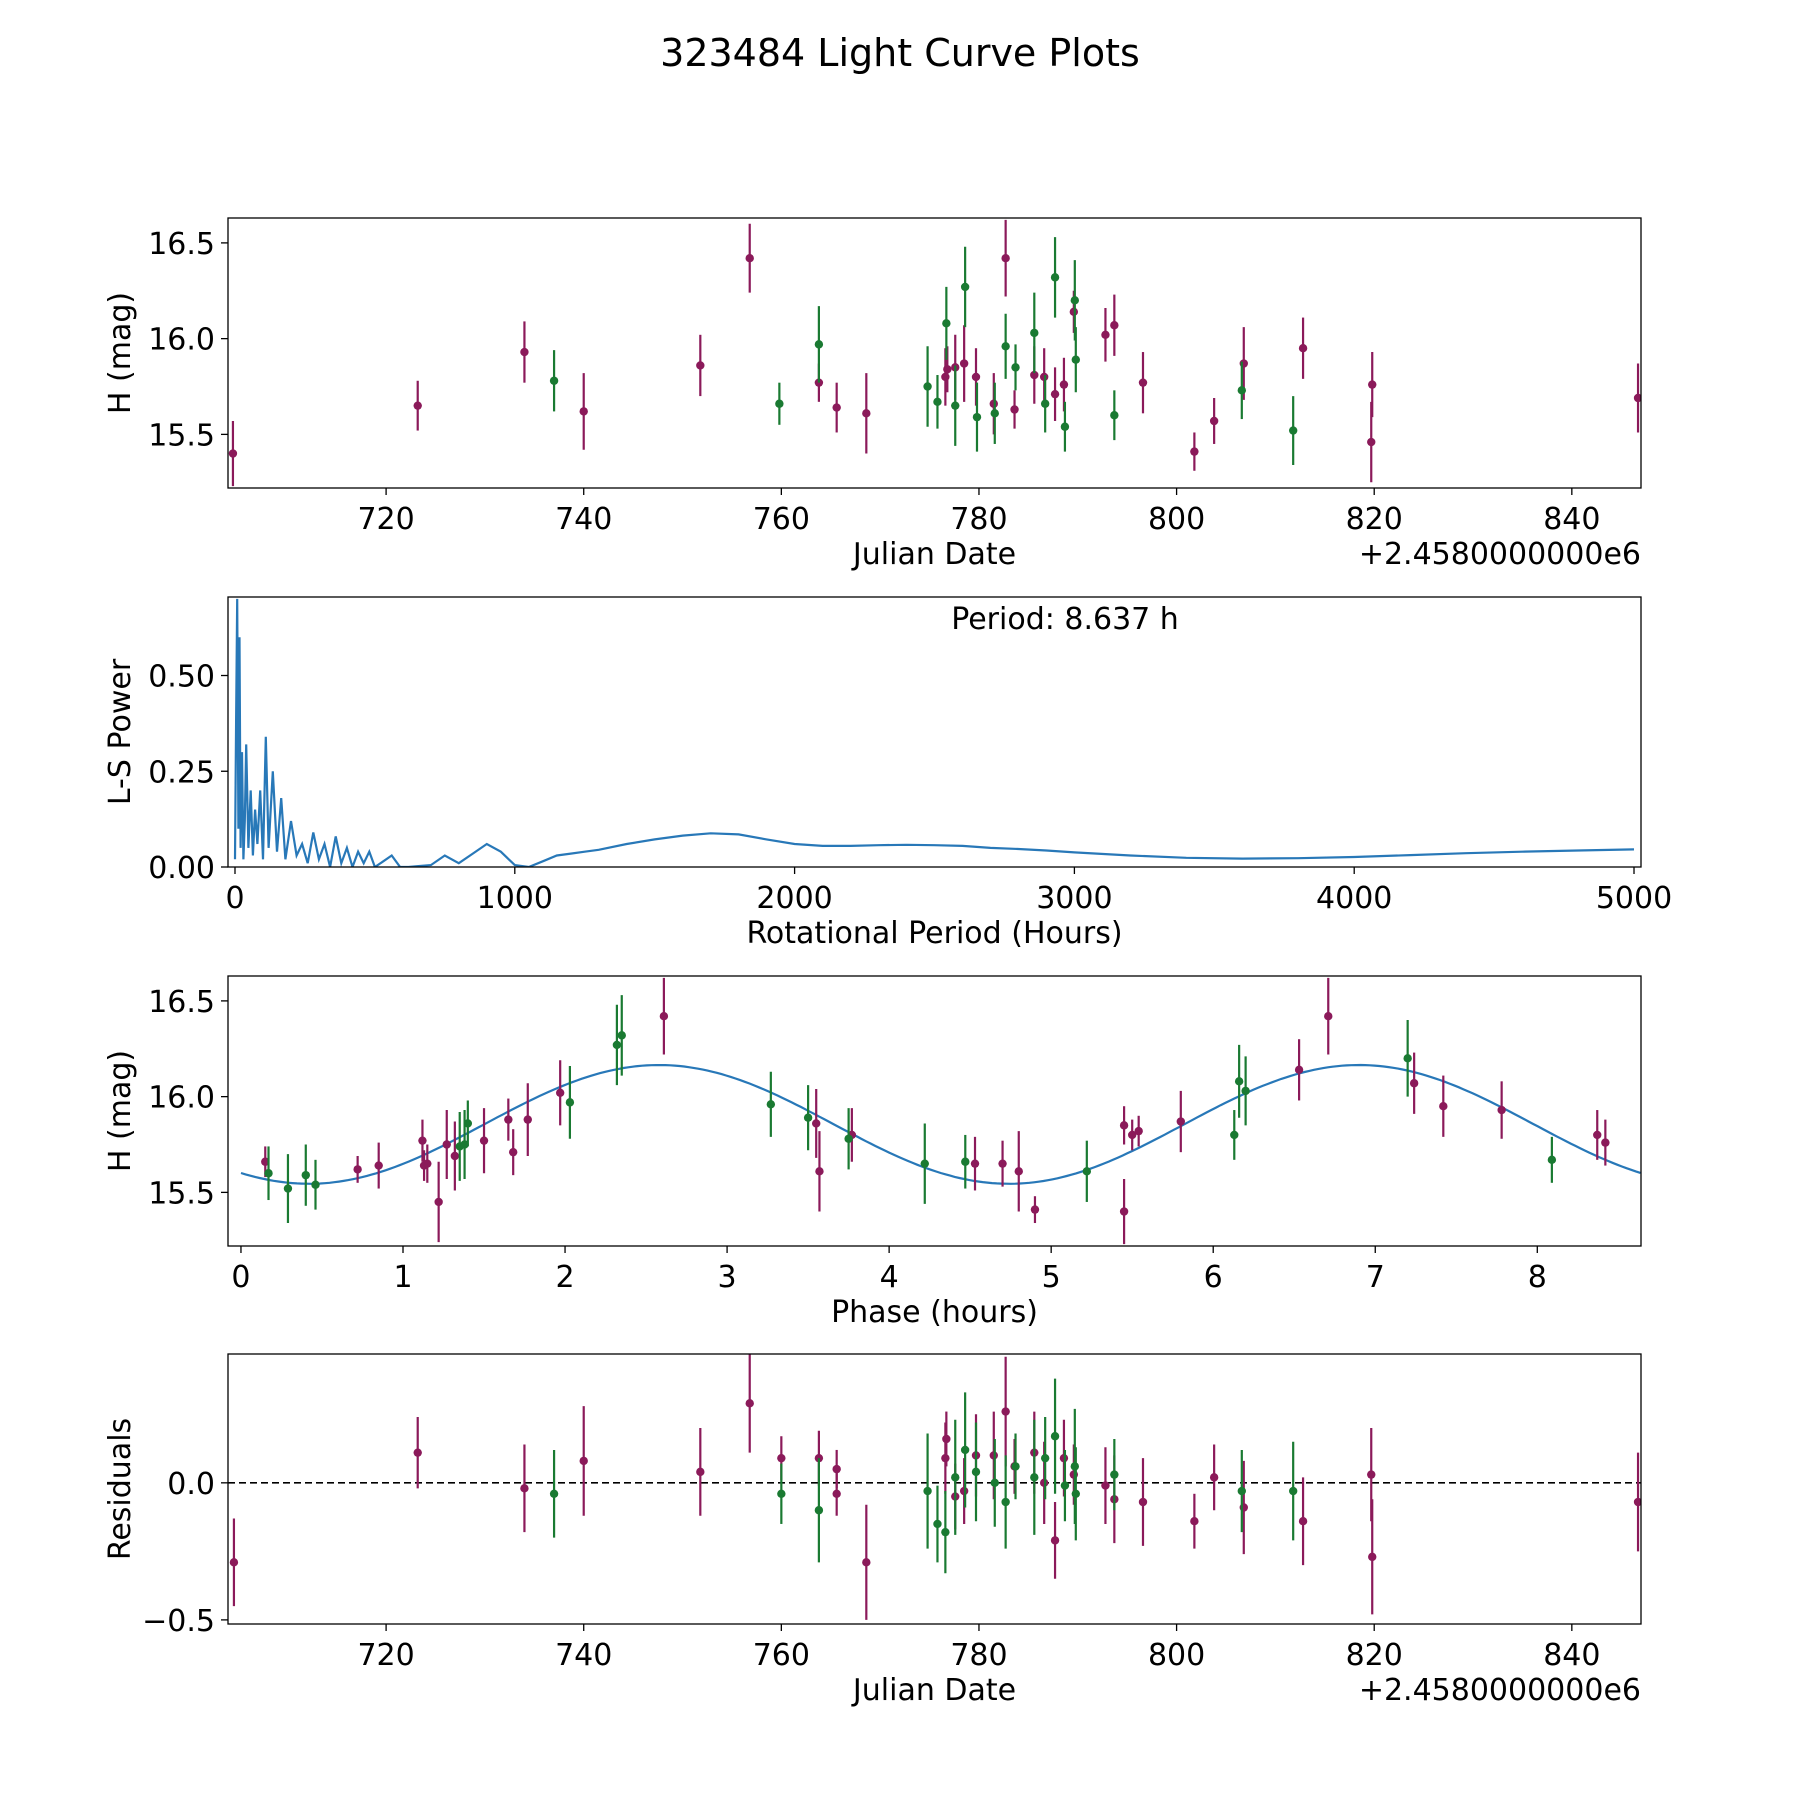 Image resolution: width=1800 pixels, height=1800 pixels. Describe the element at coordinates (181, 677) in the screenshot. I see `y-tick-label: 0.50` at that location.